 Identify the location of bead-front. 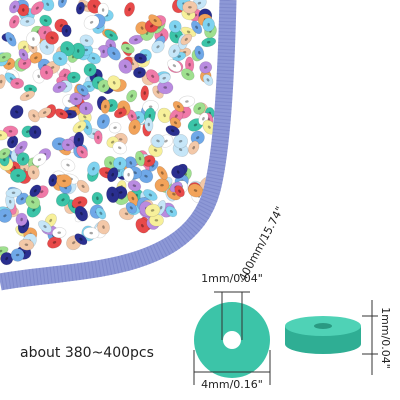
(232, 340).